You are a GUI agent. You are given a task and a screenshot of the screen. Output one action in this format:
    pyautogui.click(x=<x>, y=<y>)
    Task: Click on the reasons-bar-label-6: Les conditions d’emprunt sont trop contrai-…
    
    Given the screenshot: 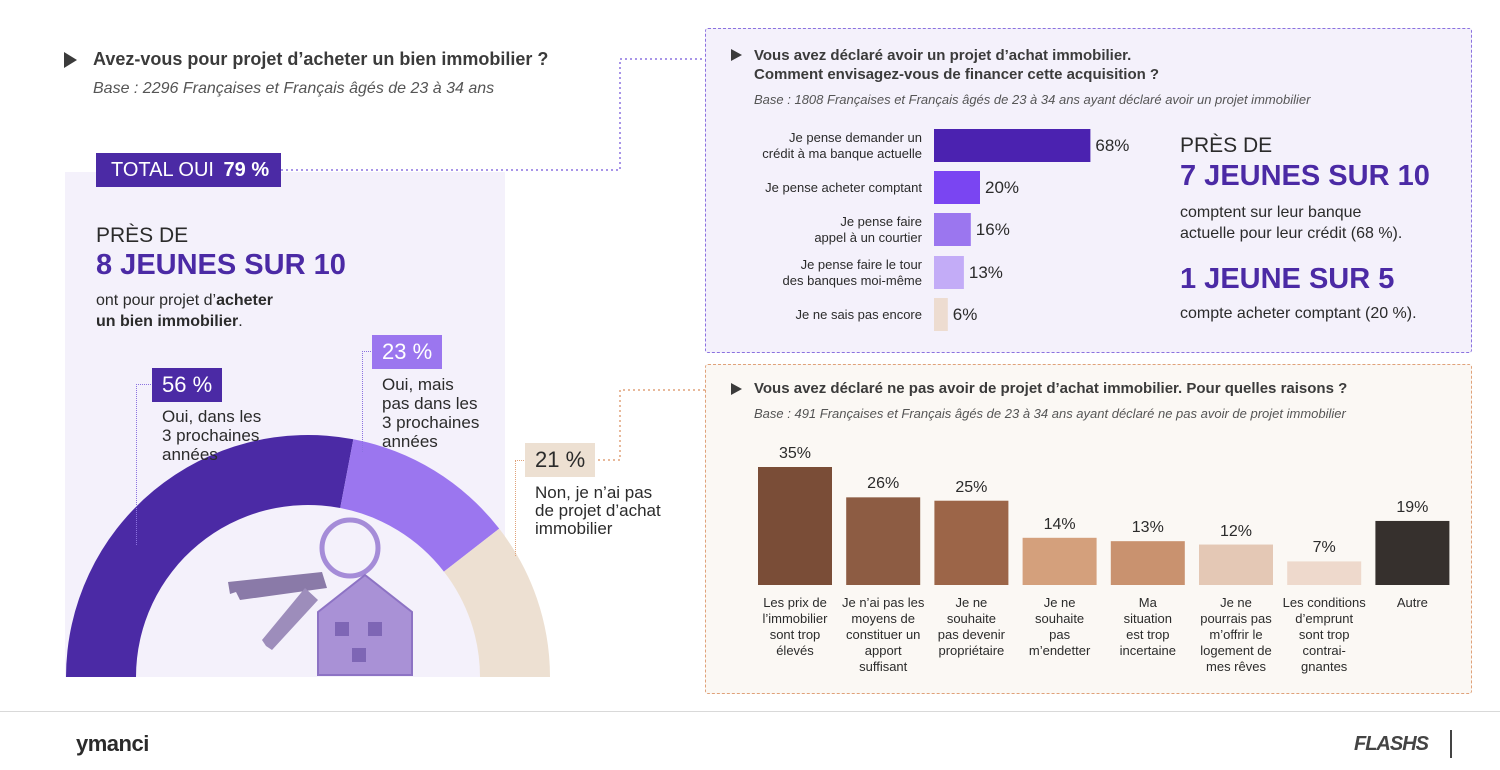 What is the action you would take?
    pyautogui.click(x=1324, y=634)
    